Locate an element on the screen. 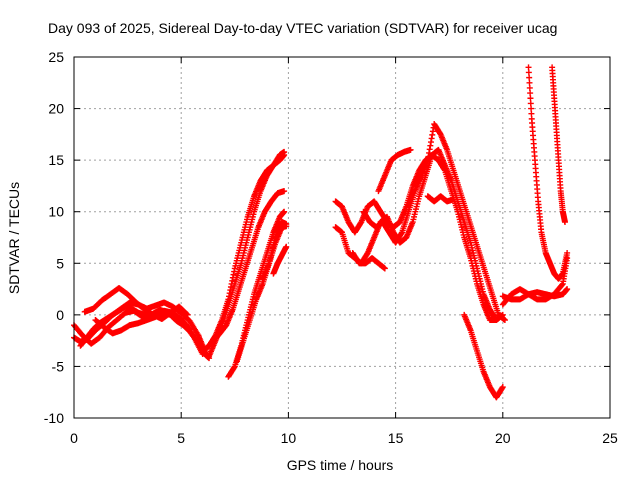 The width and height of the screenshot is (640, 480). y-tick-label: 25 is located at coordinates (56, 57).